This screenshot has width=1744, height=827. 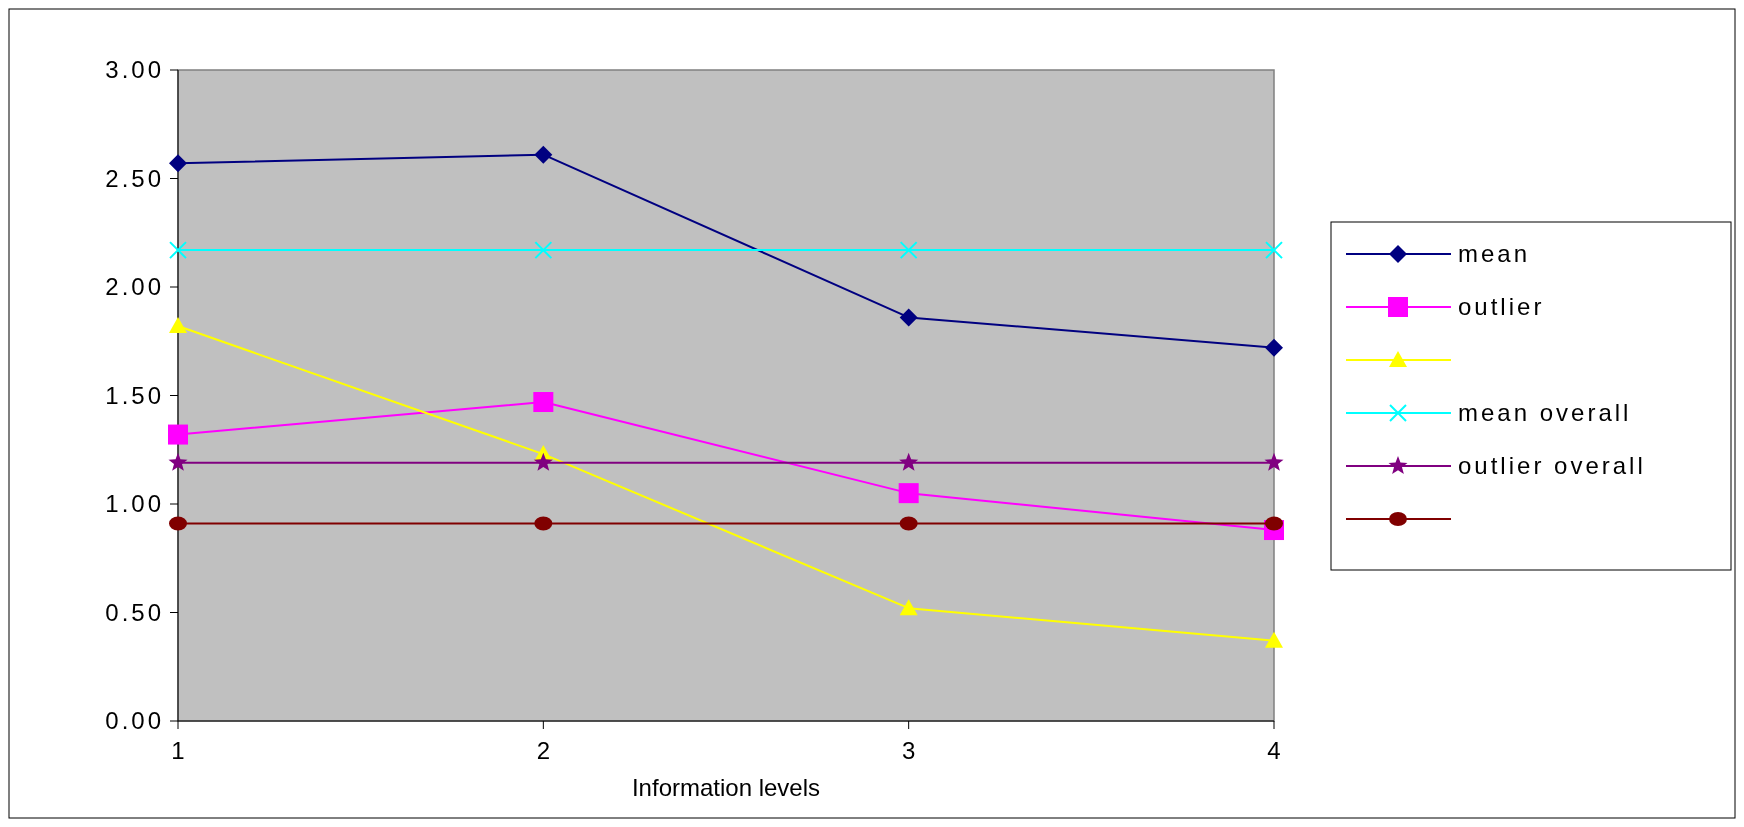 What do you see at coordinates (134, 612) in the screenshot?
I see `y-tick-label: 0.50` at bounding box center [134, 612].